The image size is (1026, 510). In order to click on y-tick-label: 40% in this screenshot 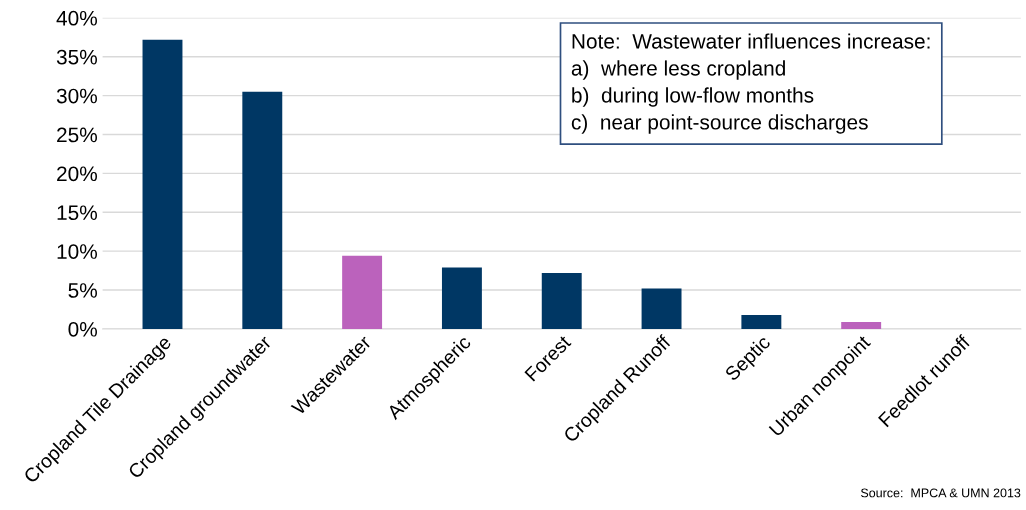, I will do `click(76, 18)`.